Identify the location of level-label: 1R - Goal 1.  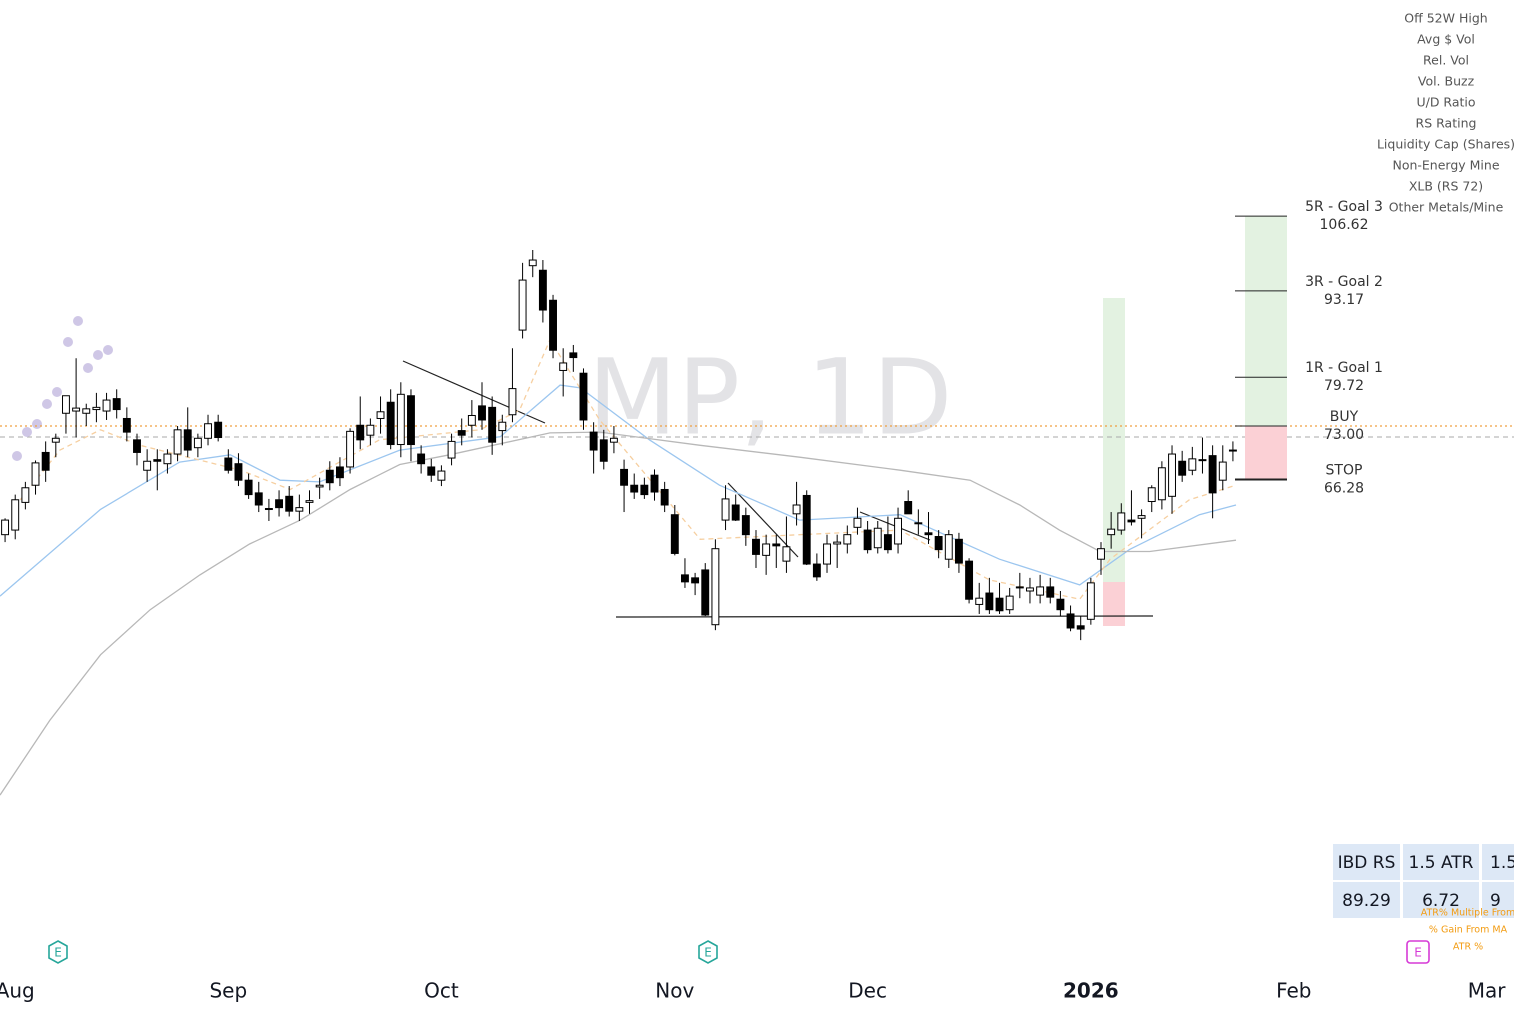
(1344, 368).